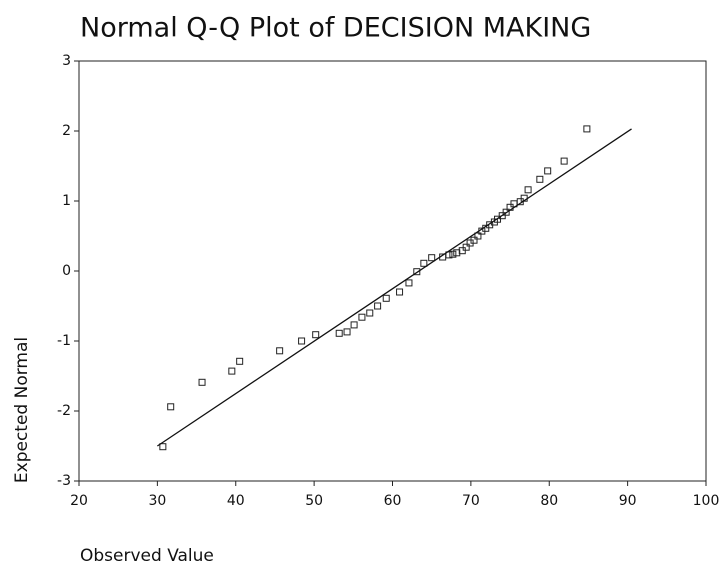 The width and height of the screenshot is (723, 573). What do you see at coordinates (66, 61) in the screenshot?
I see `y-tick-label: 3` at bounding box center [66, 61].